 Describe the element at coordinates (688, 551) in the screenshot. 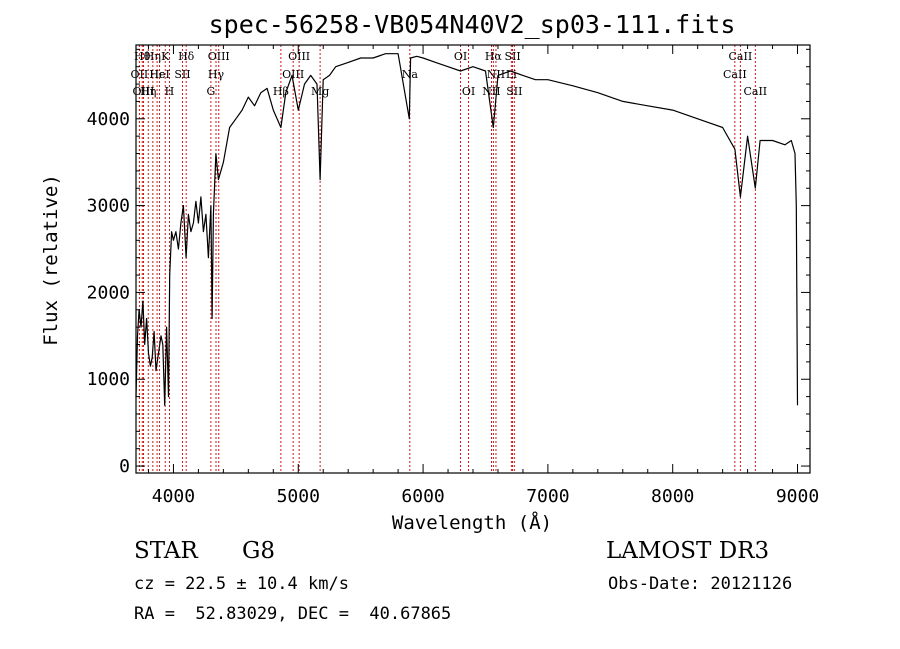

I see `survey-name: LAMOST DR3` at that location.